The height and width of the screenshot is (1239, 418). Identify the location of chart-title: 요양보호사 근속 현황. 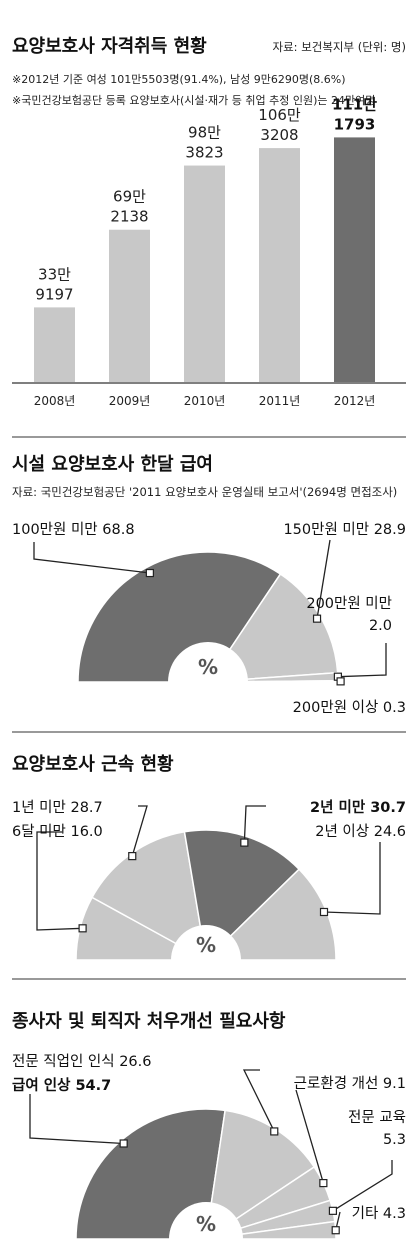
(93, 764).